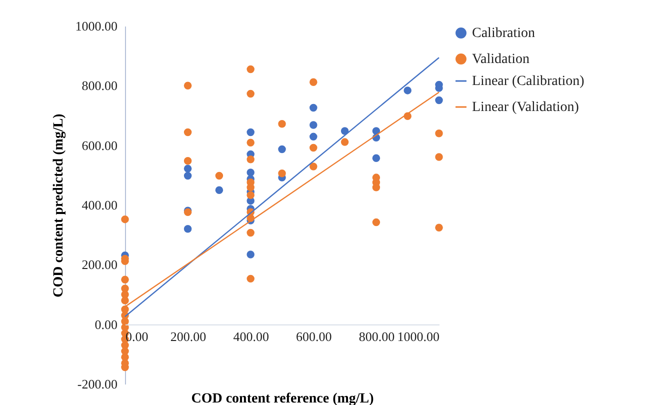 The width and height of the screenshot is (657, 405). I want to click on y-tick-label: 400.00, so click(100, 205).